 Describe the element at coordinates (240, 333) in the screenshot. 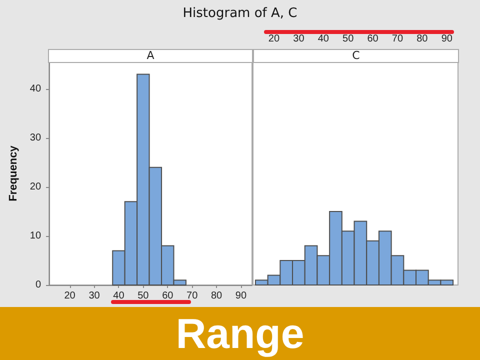

I see `text: Range` at that location.